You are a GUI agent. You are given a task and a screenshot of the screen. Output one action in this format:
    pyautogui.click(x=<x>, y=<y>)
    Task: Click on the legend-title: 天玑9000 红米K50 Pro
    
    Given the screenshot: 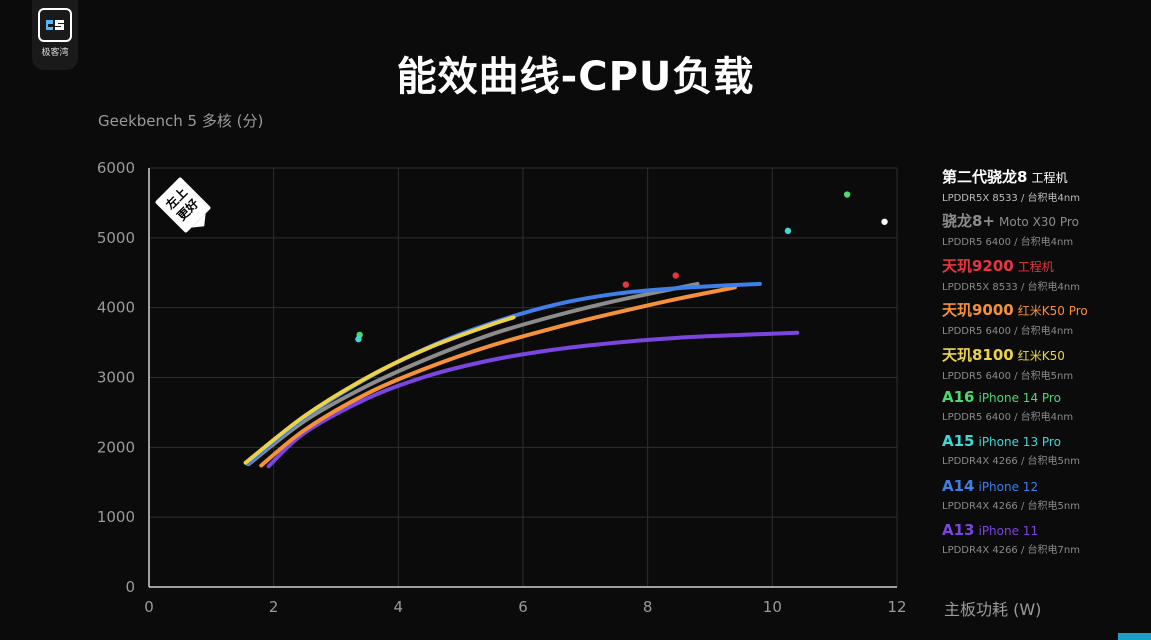 What is the action you would take?
    pyautogui.click(x=1044, y=309)
    